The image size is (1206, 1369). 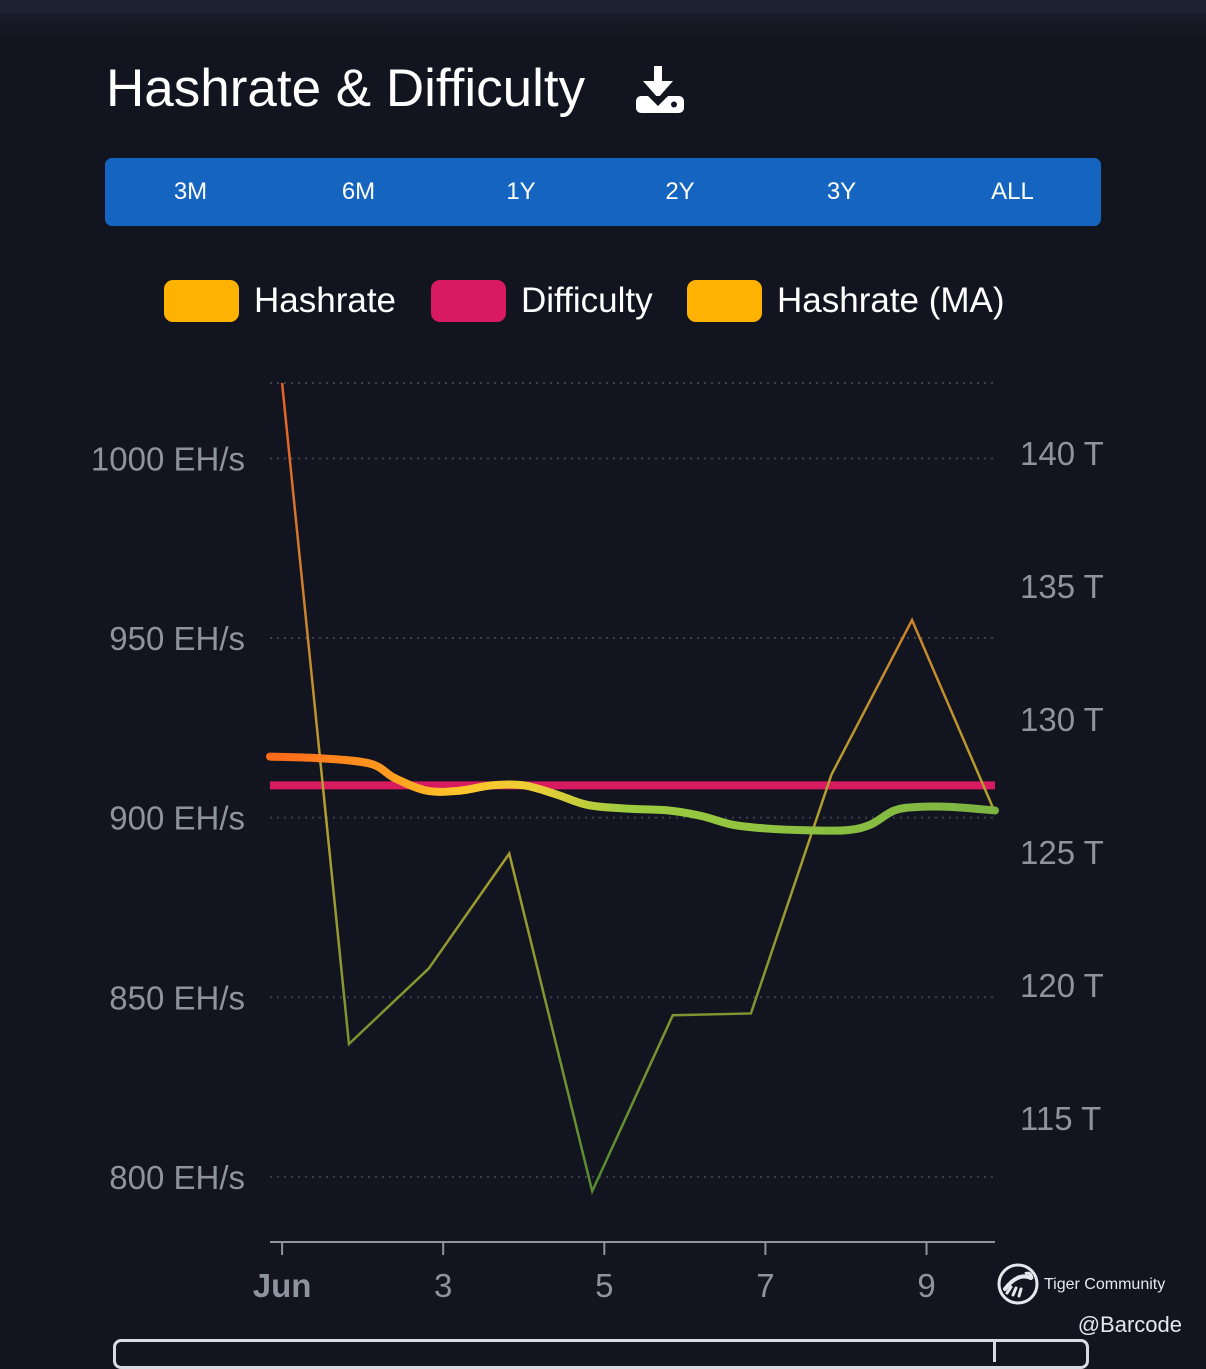 What do you see at coordinates (521, 191) in the screenshot?
I see `range-button-1y: 1Y` at bounding box center [521, 191].